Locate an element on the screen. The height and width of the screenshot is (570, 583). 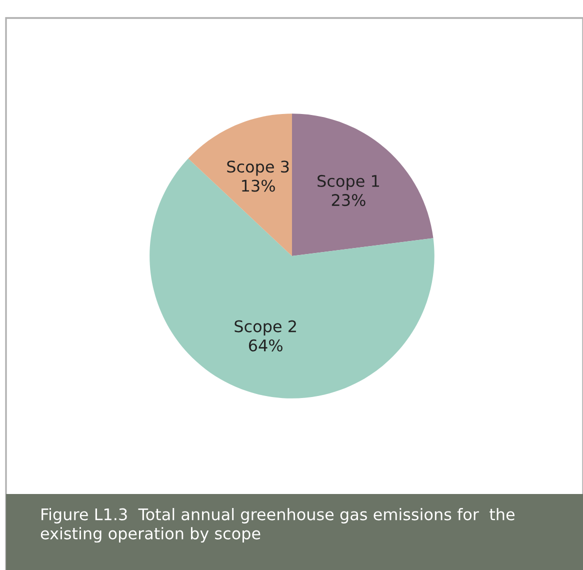
data-label: 64% is located at coordinates (265, 345).